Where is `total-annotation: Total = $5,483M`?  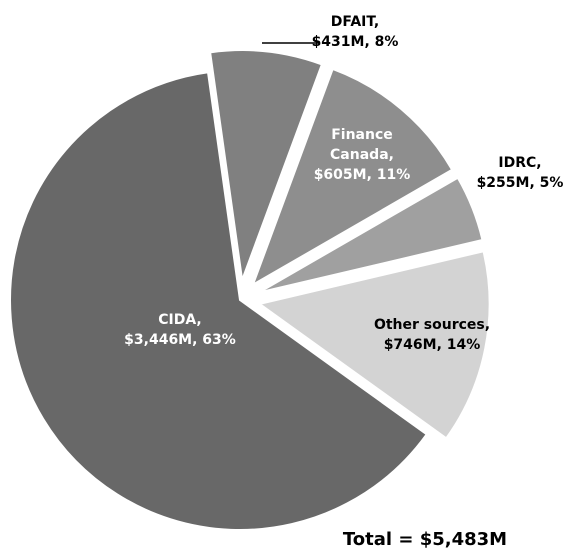
total-annotation: Total = $5,483M is located at coordinates (425, 539).